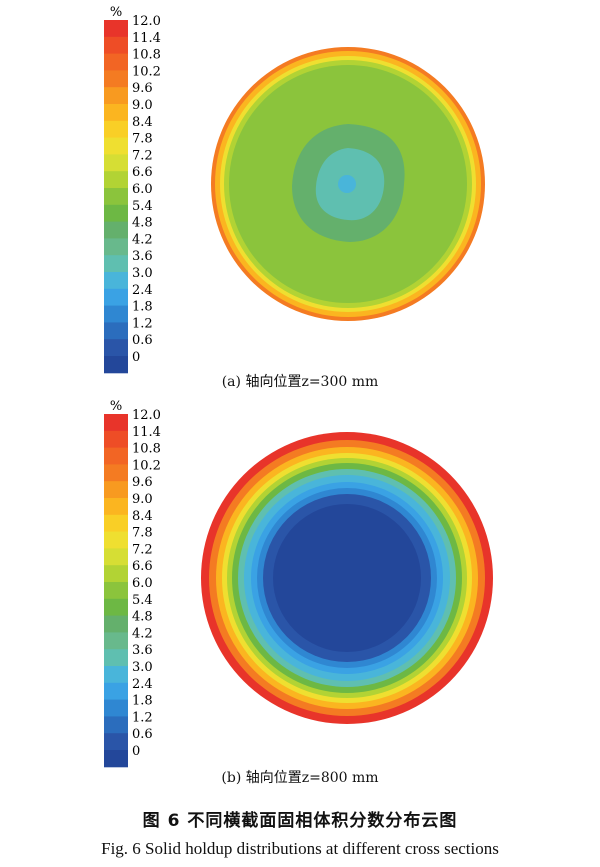  I want to click on colorbar-unit-a: %, so click(116, 12).